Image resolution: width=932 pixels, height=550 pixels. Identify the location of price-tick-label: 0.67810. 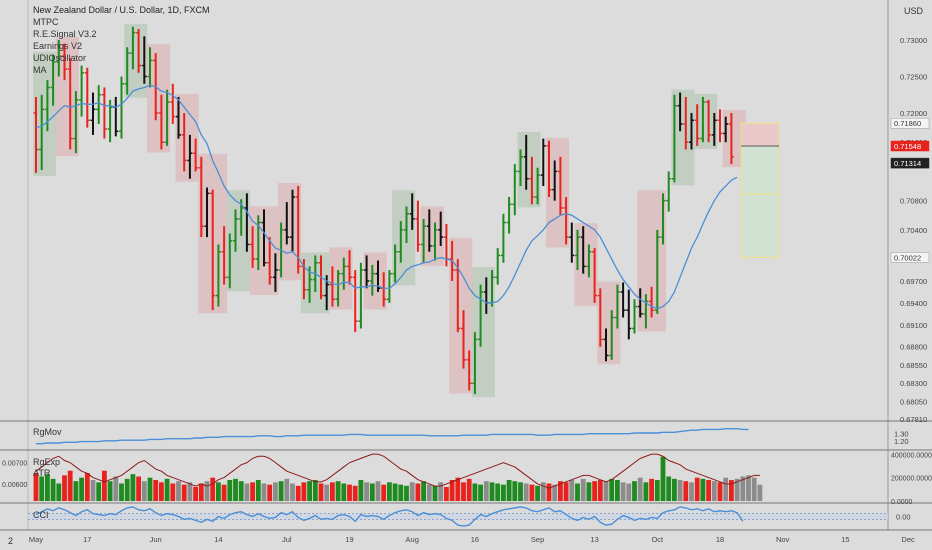
(913, 419).